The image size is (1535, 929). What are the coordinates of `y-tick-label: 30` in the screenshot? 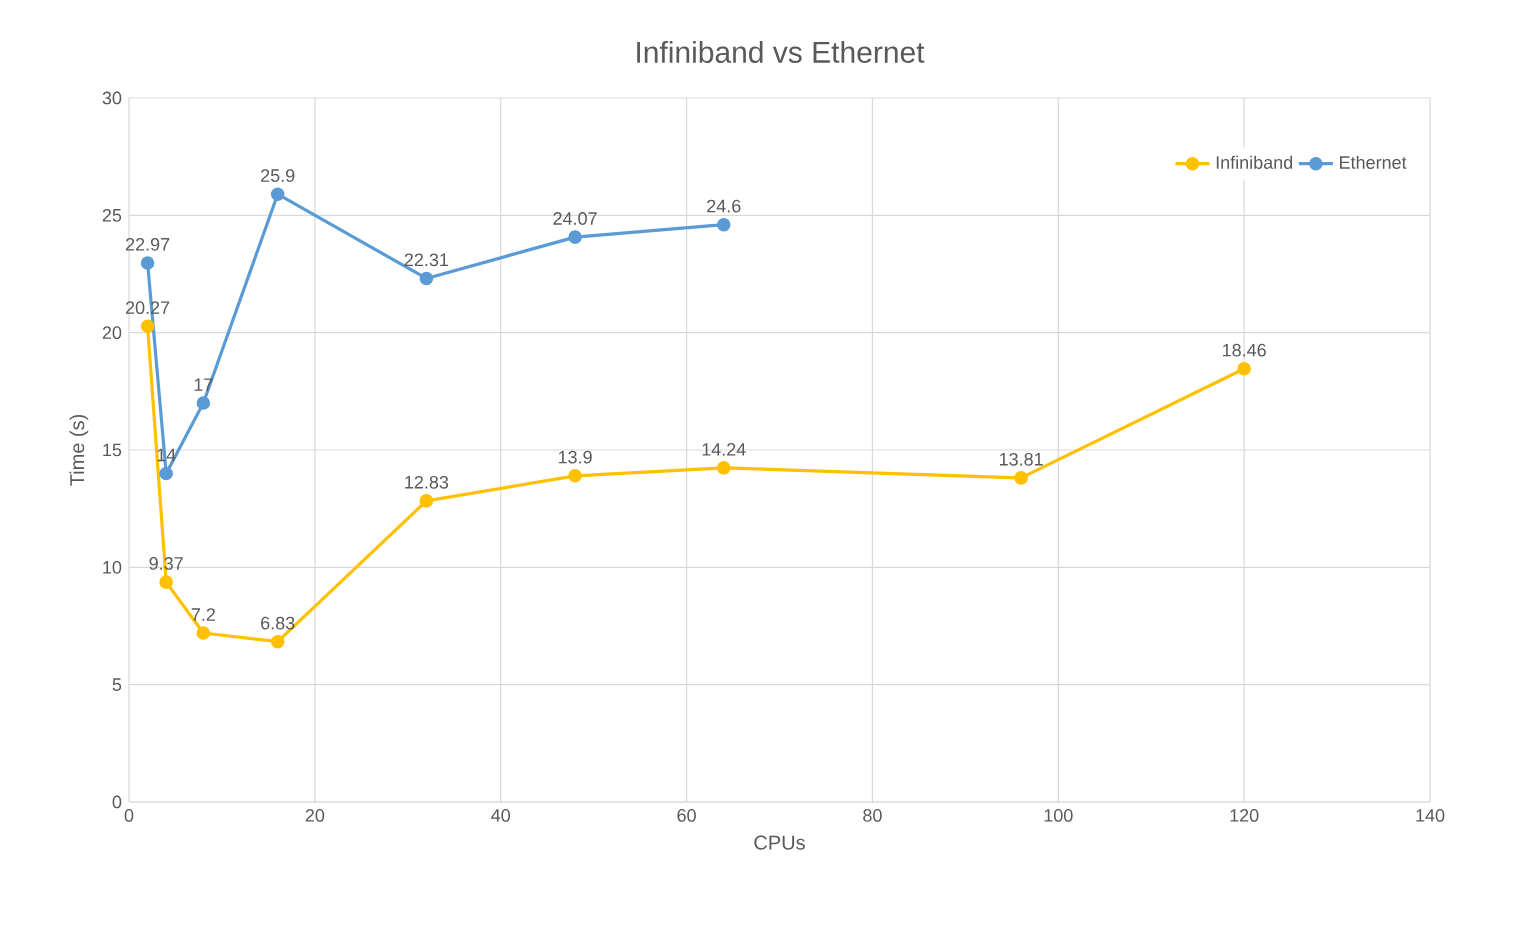 It's located at (112, 98).